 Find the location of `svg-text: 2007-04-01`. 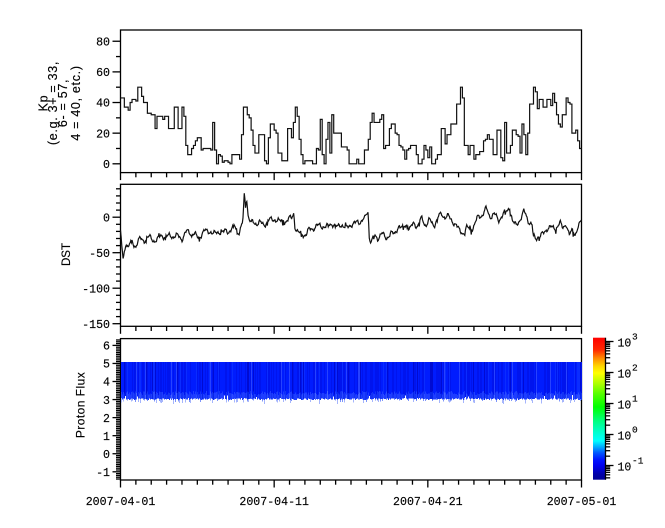

svg-text: 2007-04-01 is located at coordinates (121, 502).